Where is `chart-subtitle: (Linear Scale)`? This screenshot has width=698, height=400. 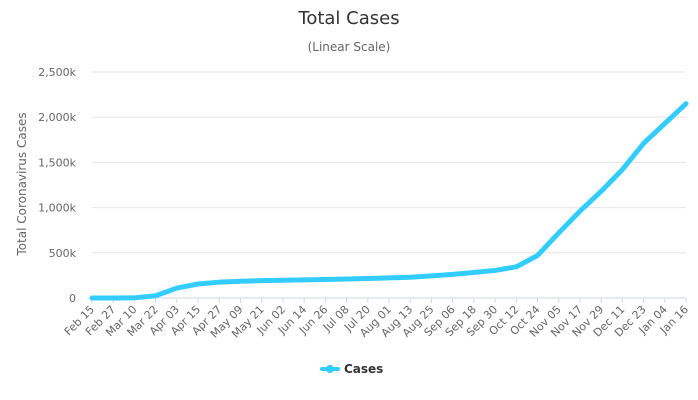 chart-subtitle: (Linear Scale) is located at coordinates (349, 47).